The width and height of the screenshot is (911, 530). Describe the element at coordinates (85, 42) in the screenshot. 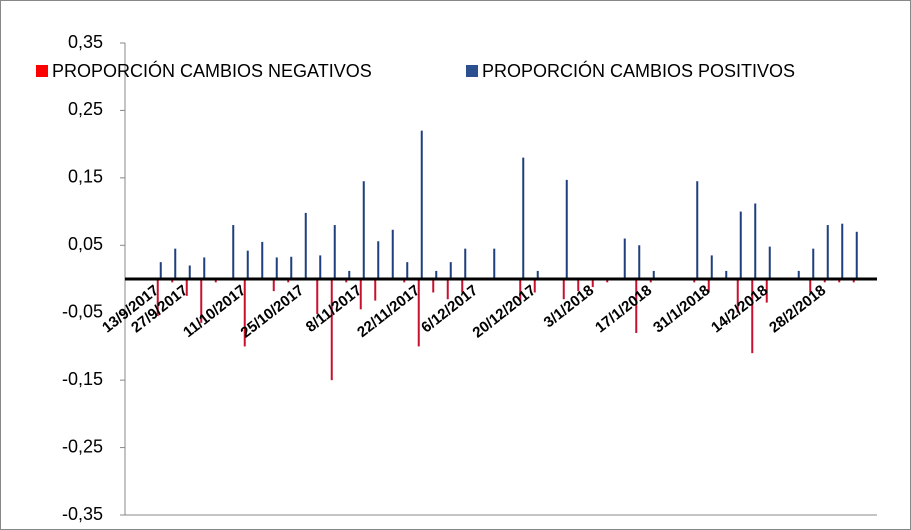

I see `y-tick-label: 0,35` at that location.